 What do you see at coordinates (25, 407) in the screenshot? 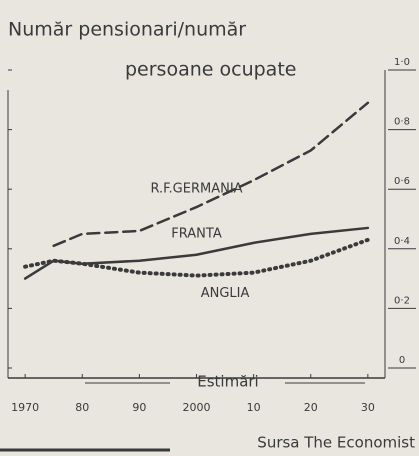
I see `x-tick-label: 1970` at bounding box center [25, 407].